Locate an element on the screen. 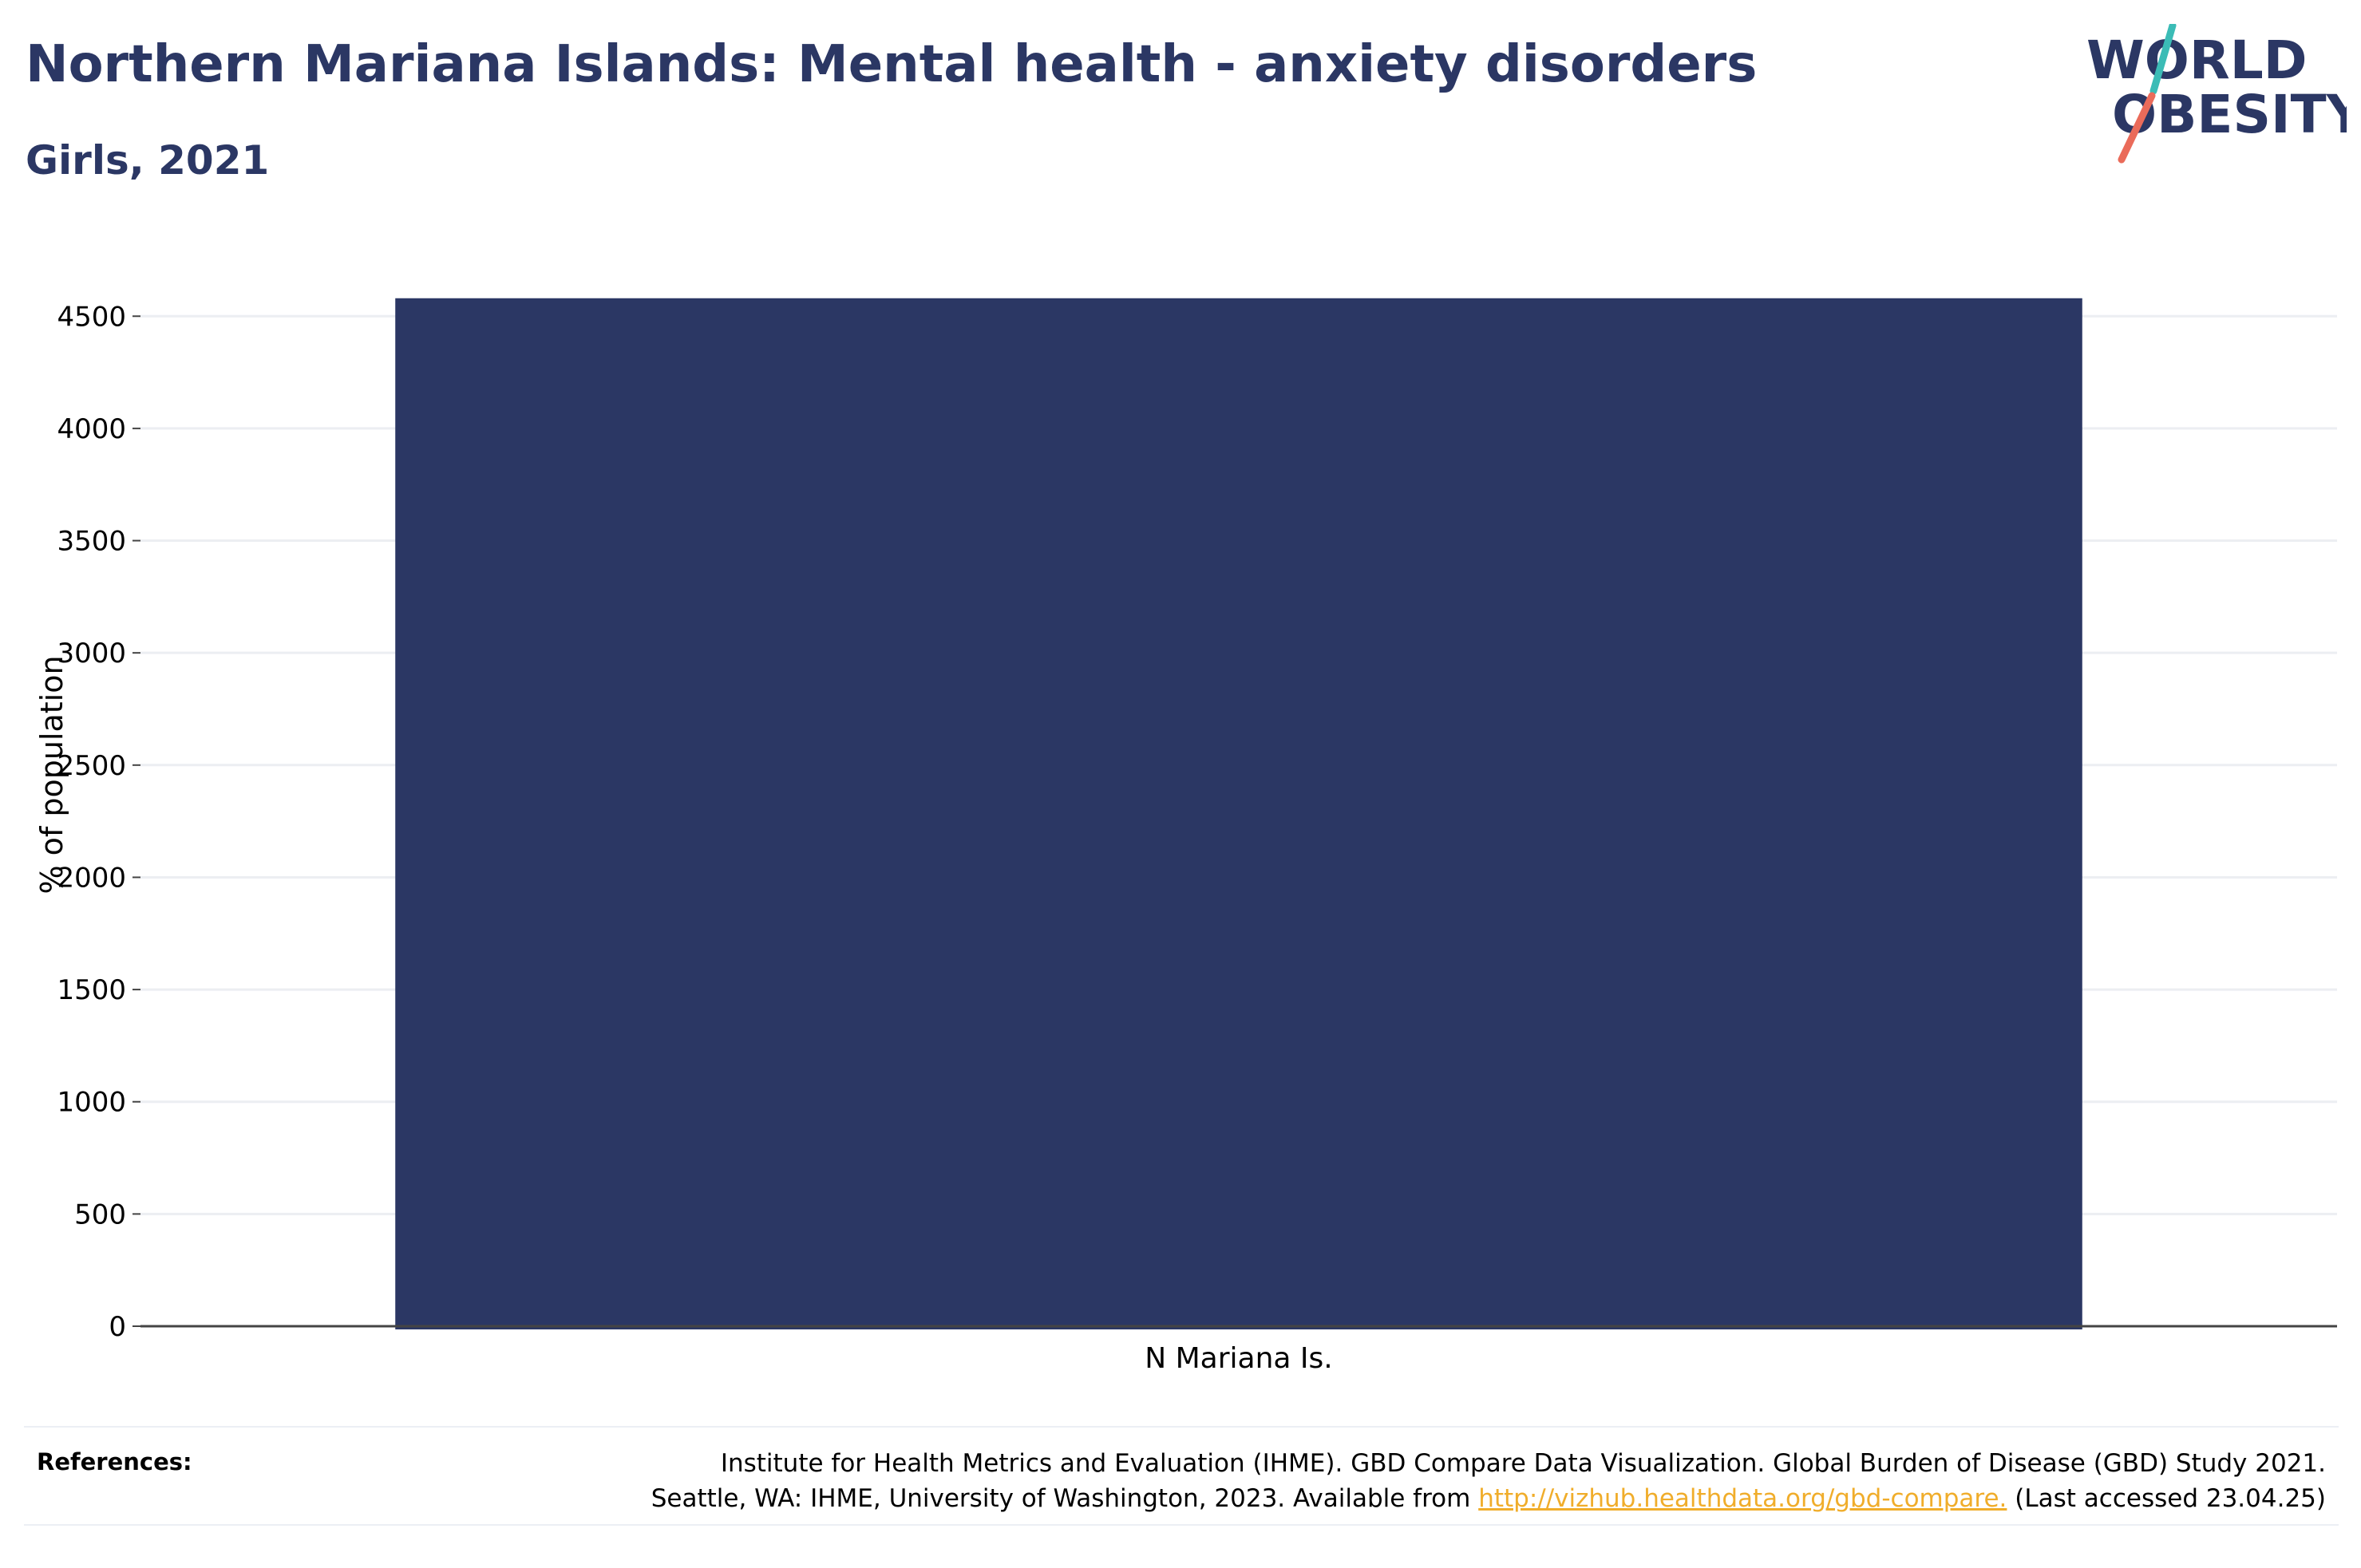  y-tick-label: 2500 is located at coordinates (91, 766).